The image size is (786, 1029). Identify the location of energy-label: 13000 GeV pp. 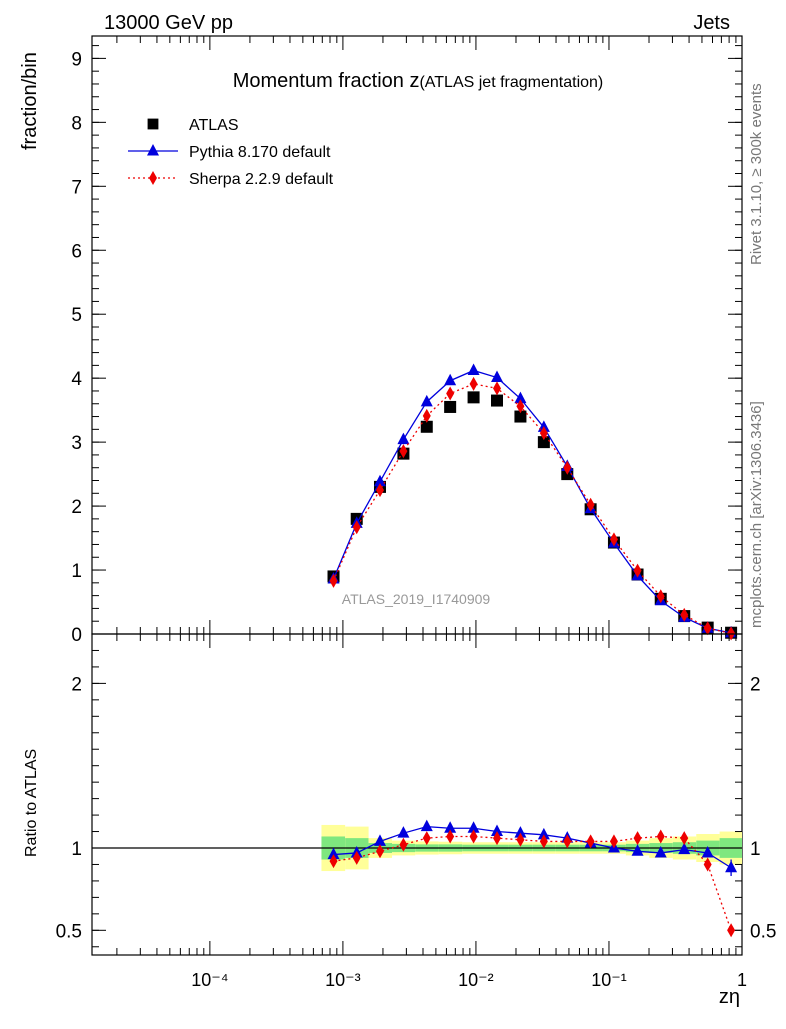
(168, 23).